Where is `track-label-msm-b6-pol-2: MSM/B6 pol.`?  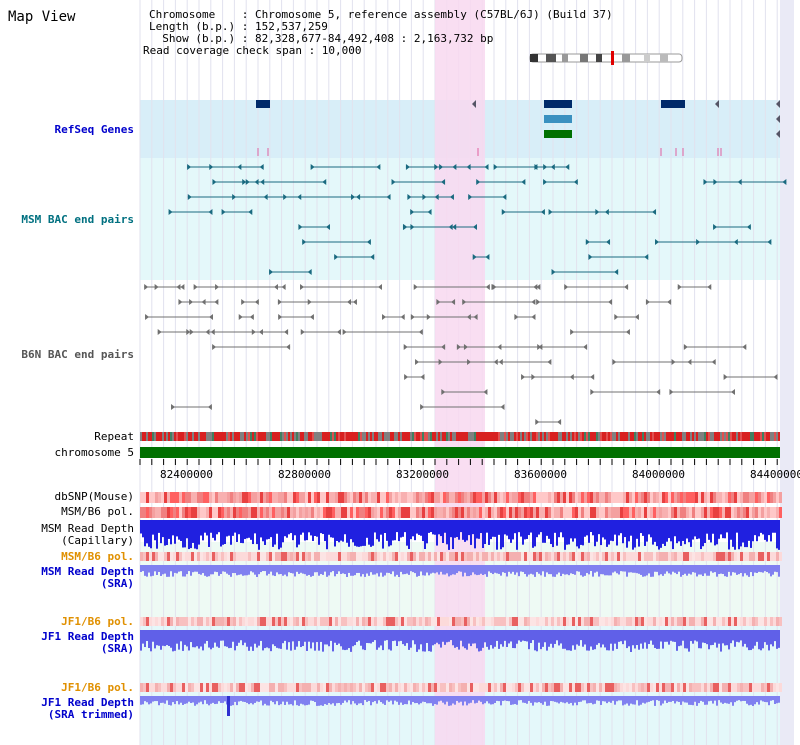
track-label-msm-b6-pol-2: MSM/B6 pol. is located at coordinates (97, 556).